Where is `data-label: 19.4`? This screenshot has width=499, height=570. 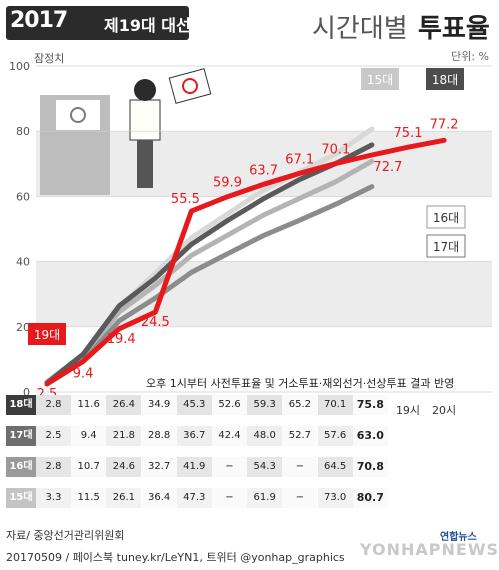 data-label: 19.4 is located at coordinates (121, 339).